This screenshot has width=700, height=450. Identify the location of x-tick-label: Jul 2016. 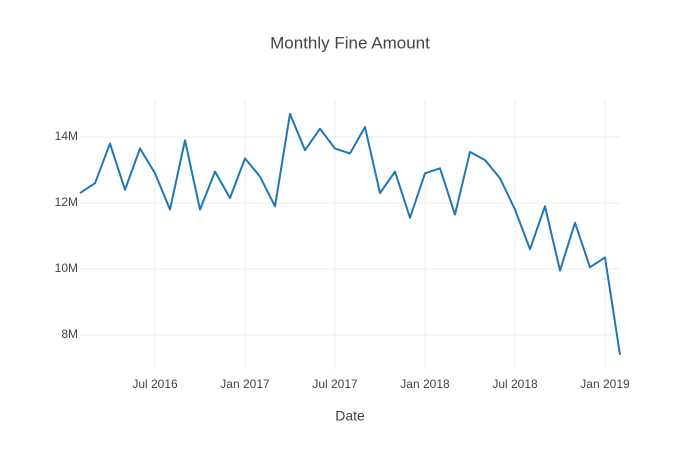
(155, 384).